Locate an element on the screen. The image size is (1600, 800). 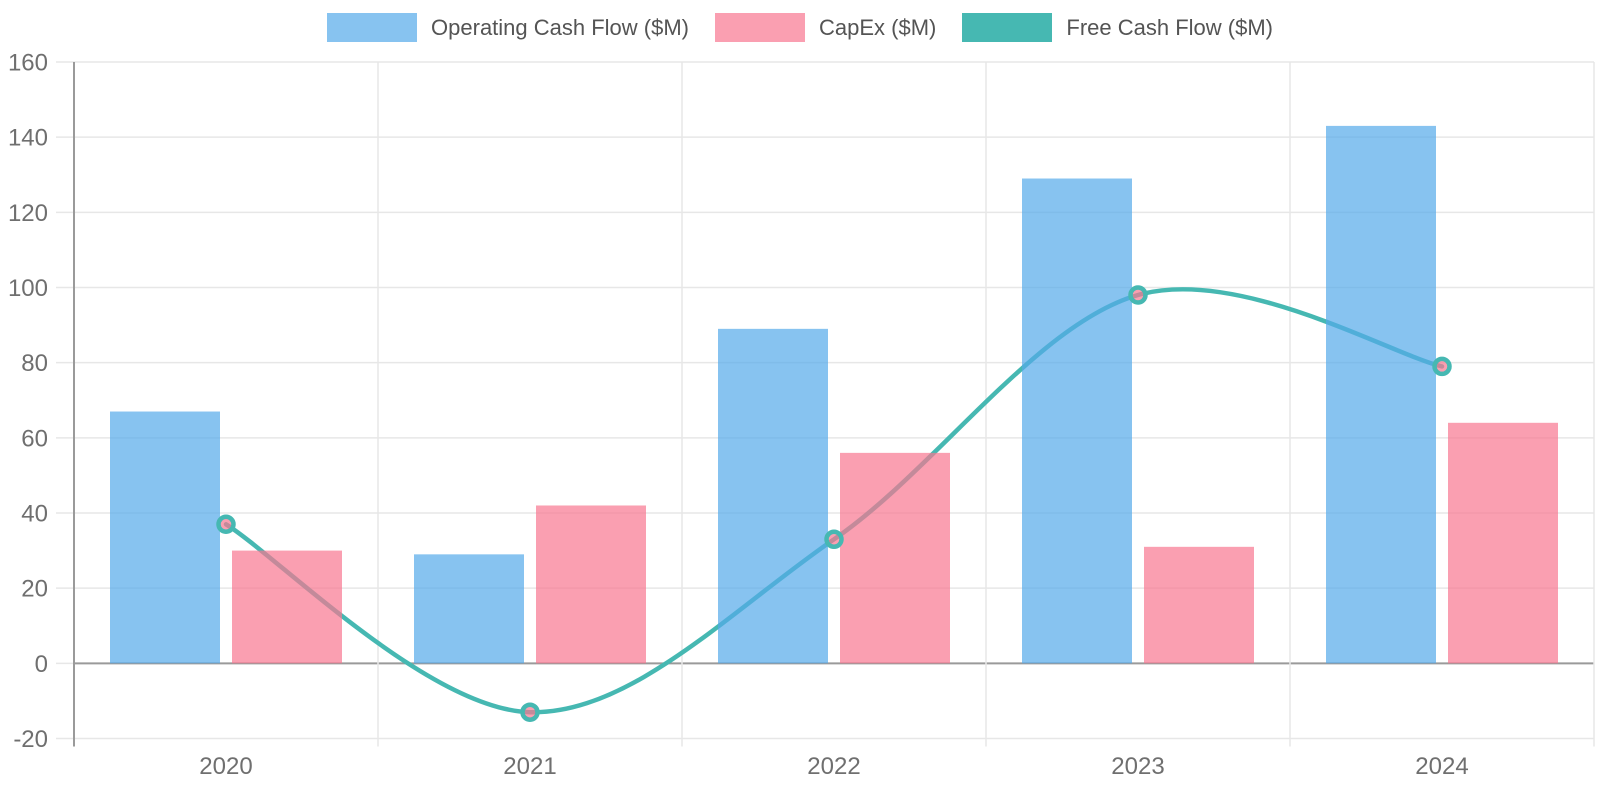
legend-label: Free Cash Flow ($M) is located at coordinates (1169, 27).